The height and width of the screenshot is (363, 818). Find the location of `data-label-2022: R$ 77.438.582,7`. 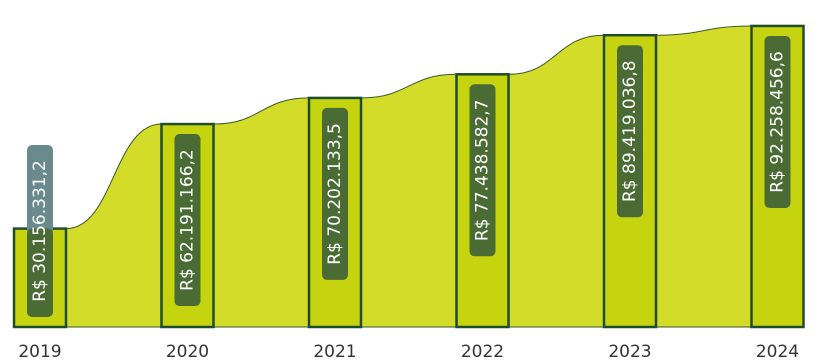

data-label-2022: R$ 77.438.582,7 is located at coordinates (482, 170).